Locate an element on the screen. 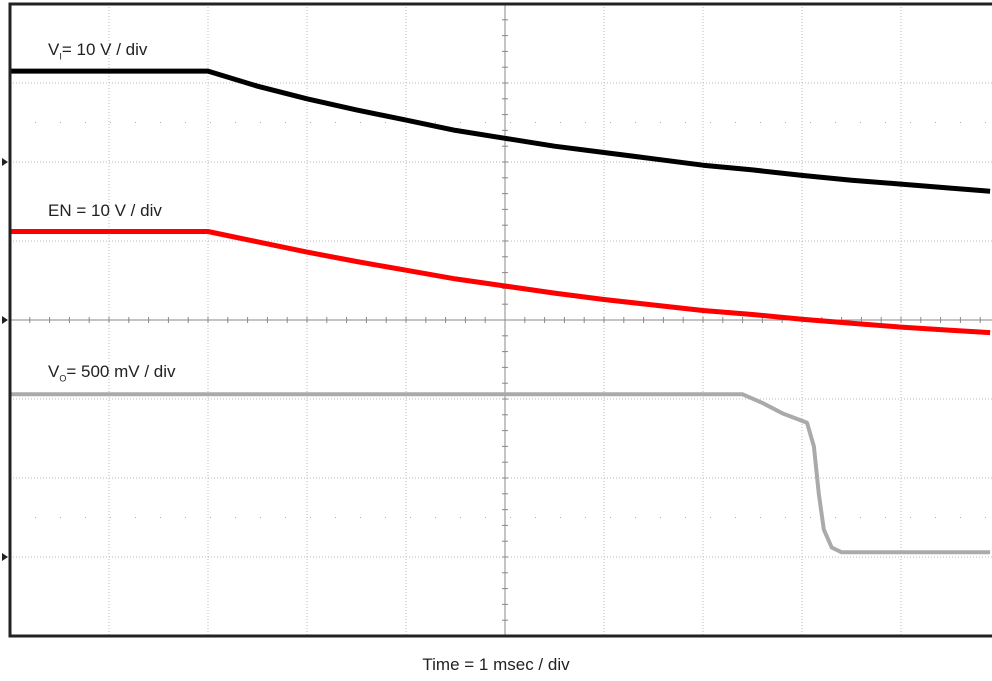  vi-trace-label: VI= 10 V / div is located at coordinates (98, 51).